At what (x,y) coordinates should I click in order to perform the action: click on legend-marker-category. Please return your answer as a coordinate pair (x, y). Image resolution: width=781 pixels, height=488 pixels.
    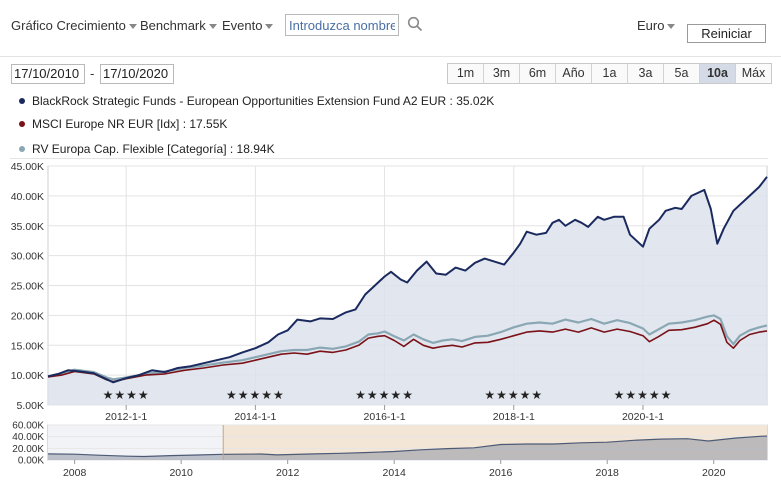
    Looking at the image, I should click on (22, 149).